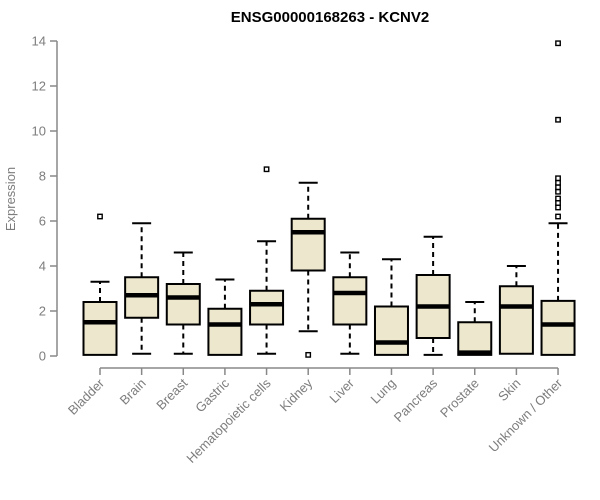 This screenshot has width=600, height=500. What do you see at coordinates (42, 311) in the screenshot?
I see `y-tick-label-2: 2` at bounding box center [42, 311].